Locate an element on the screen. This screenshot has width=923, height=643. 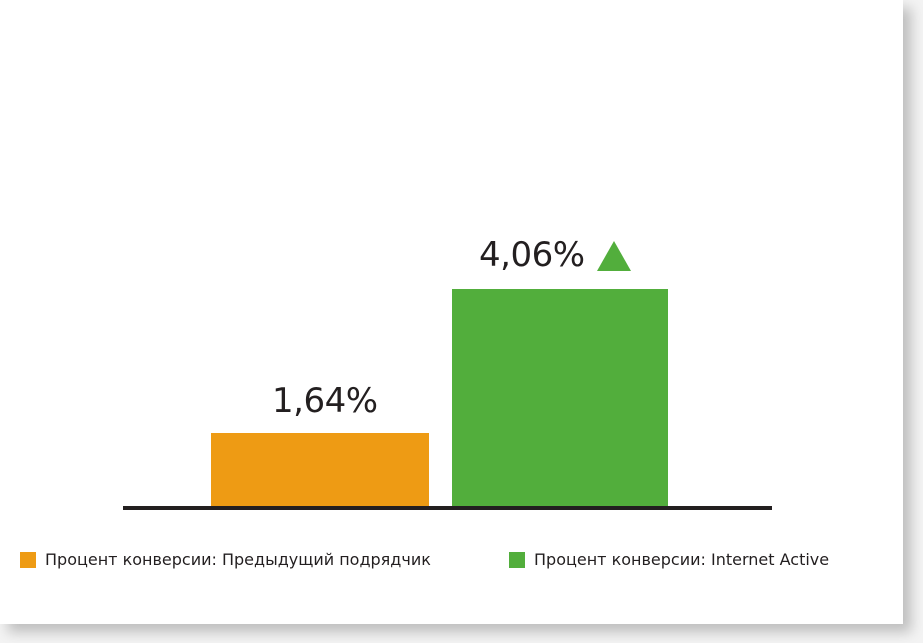
legend-label: Процент конверсии: Internet Active is located at coordinates (682, 559).